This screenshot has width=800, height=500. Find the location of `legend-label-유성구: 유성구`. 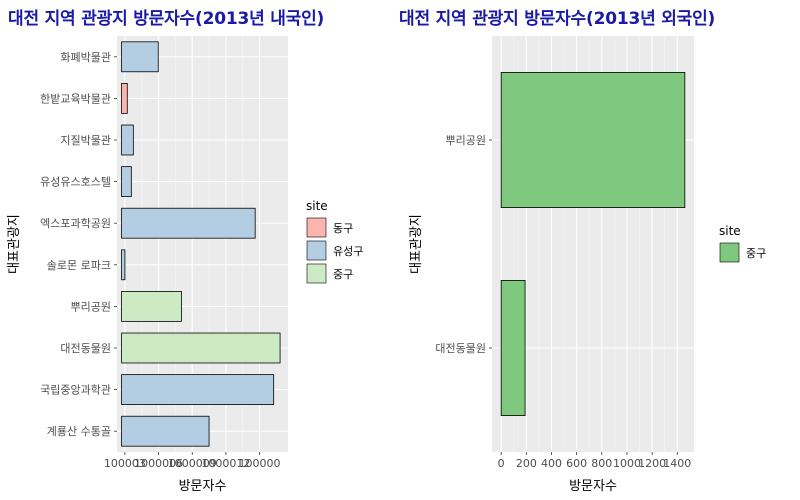

legend-label-유성구: 유성구 is located at coordinates (348, 251).